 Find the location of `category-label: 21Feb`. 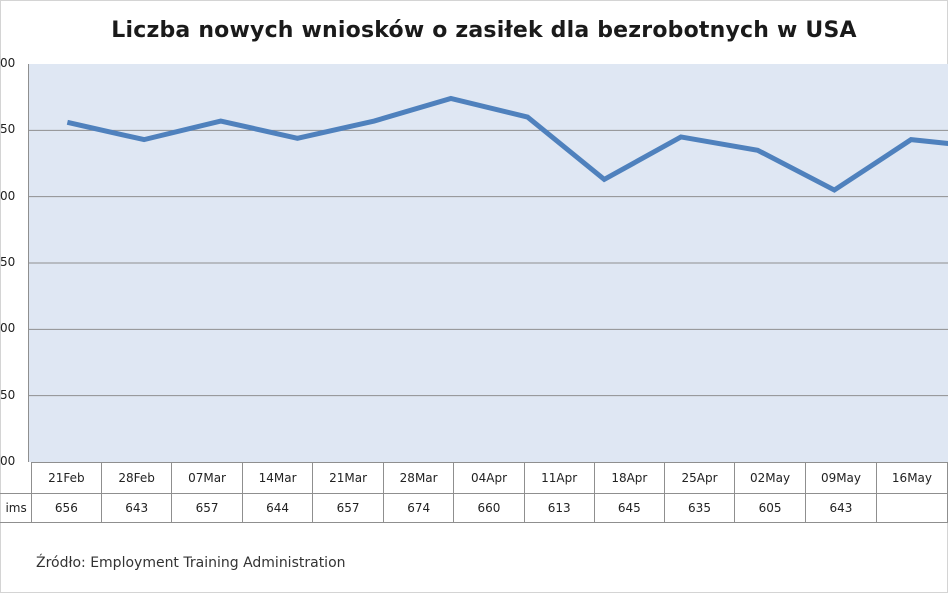

category-label: 21Feb is located at coordinates (66, 478).